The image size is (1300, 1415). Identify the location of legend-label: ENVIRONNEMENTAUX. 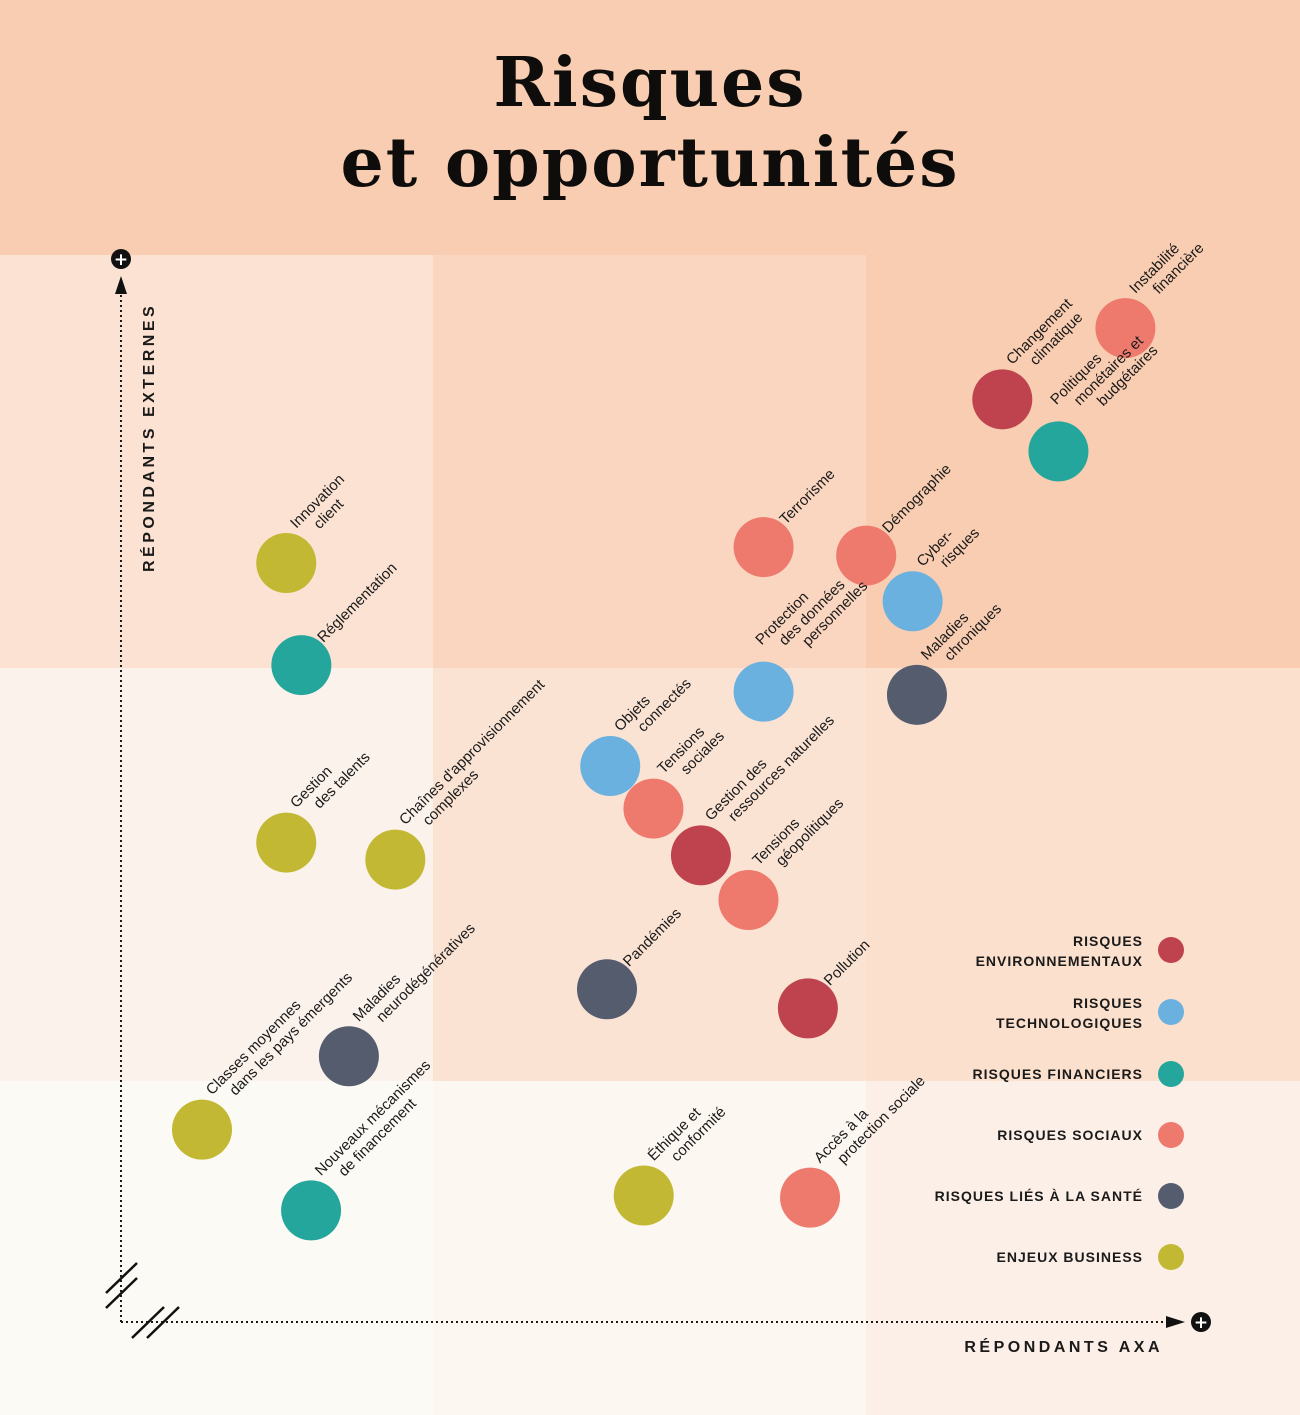
(1059, 961).